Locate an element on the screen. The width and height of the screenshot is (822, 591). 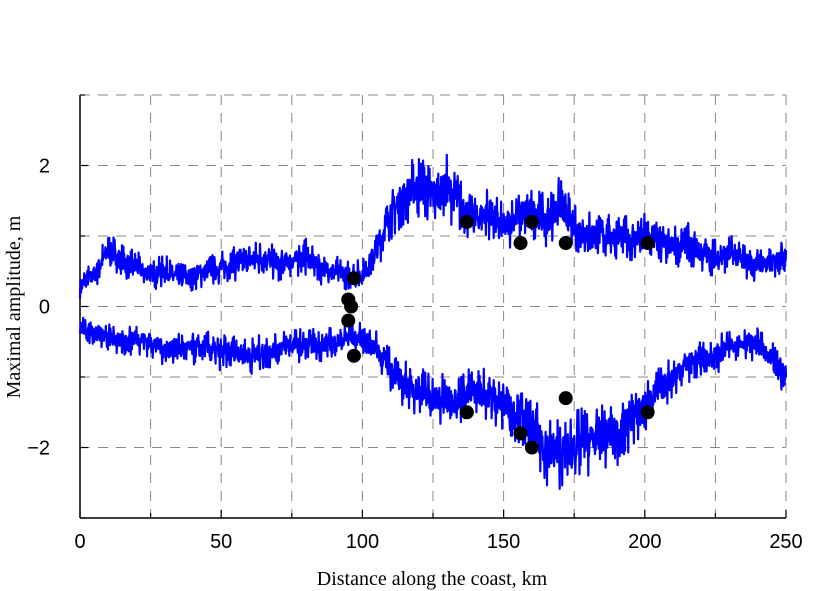
x-tick-label: 200 is located at coordinates (644, 542).